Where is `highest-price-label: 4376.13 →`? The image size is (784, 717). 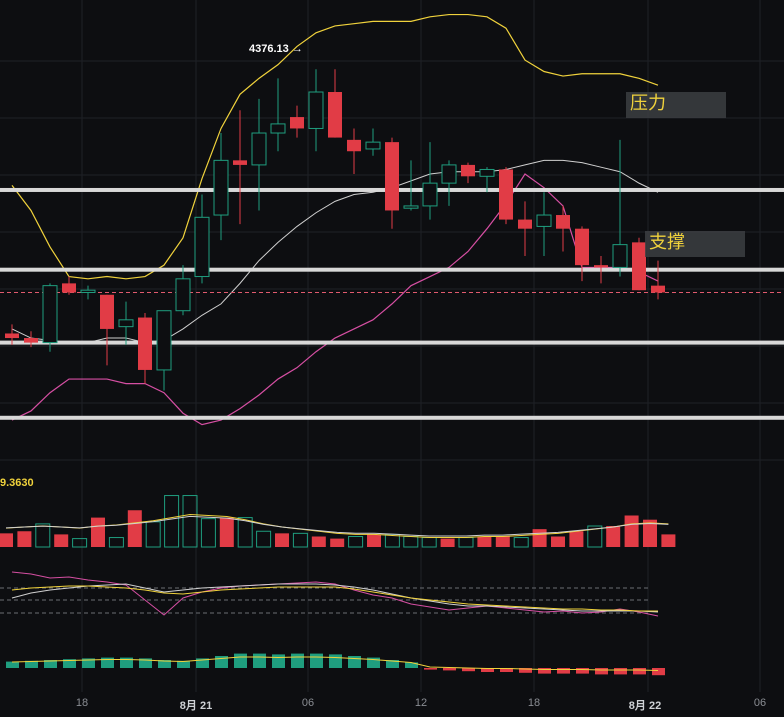
highest-price-label: 4376.13 → is located at coordinates (276, 49).